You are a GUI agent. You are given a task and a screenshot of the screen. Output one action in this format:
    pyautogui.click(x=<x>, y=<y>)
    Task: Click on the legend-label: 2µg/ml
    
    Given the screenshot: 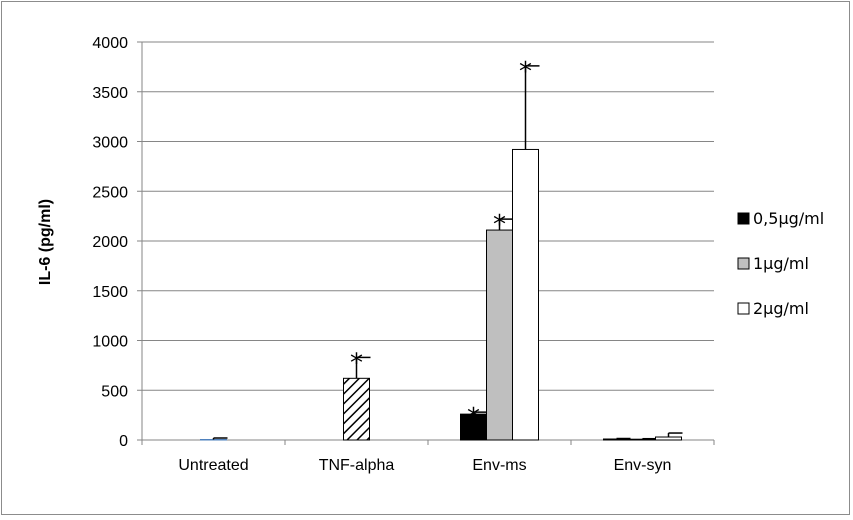 What is the action you would take?
    pyautogui.click(x=781, y=308)
    